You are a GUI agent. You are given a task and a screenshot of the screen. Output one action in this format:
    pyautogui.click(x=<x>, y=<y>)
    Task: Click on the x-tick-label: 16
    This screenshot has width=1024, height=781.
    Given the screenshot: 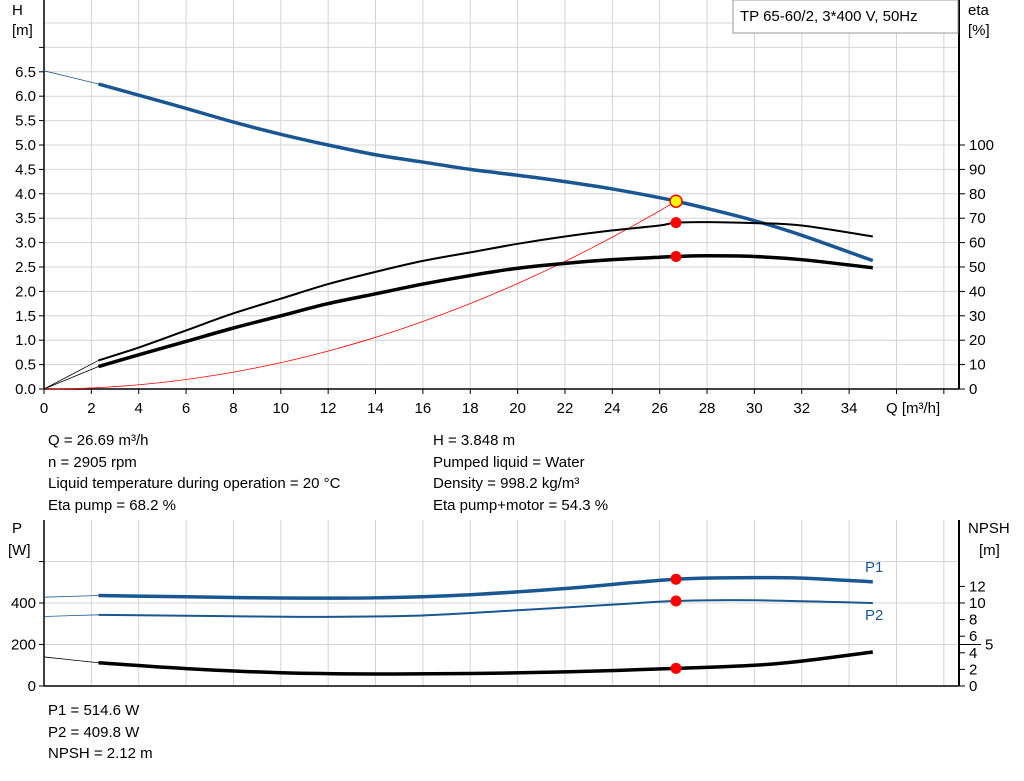 What is the action you would take?
    pyautogui.click(x=423, y=408)
    